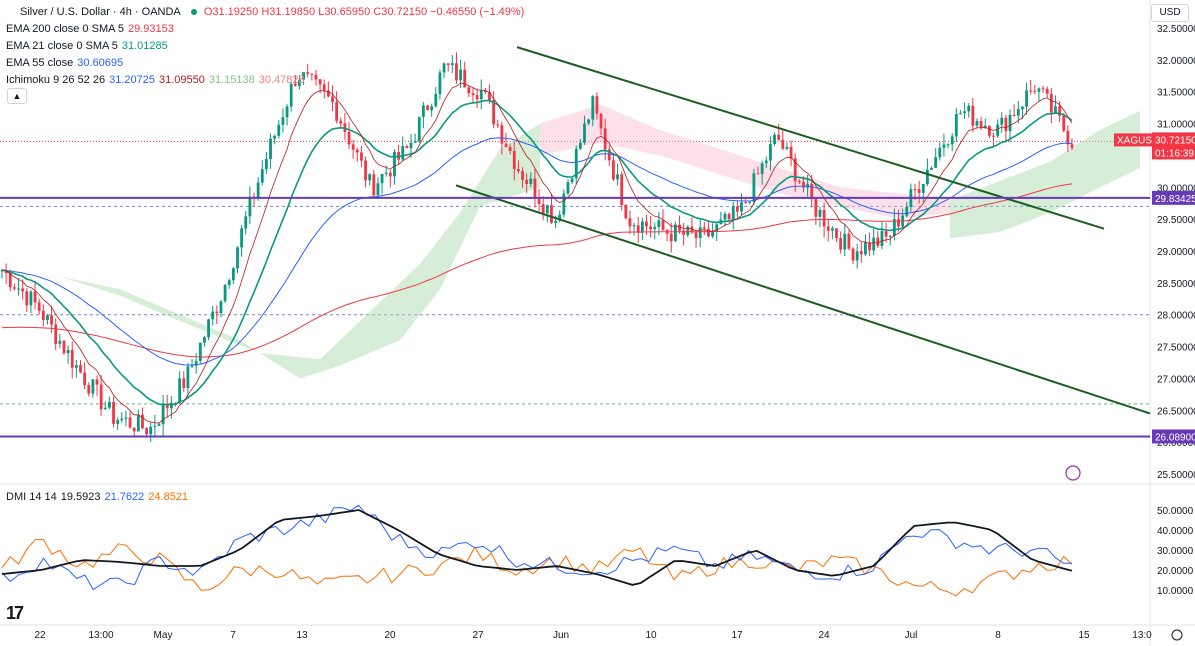  What do you see at coordinates (92, 29) in the screenshot?
I see `ema200-legend: EMA 200 close 0 SMA 5 29.93153` at bounding box center [92, 29].